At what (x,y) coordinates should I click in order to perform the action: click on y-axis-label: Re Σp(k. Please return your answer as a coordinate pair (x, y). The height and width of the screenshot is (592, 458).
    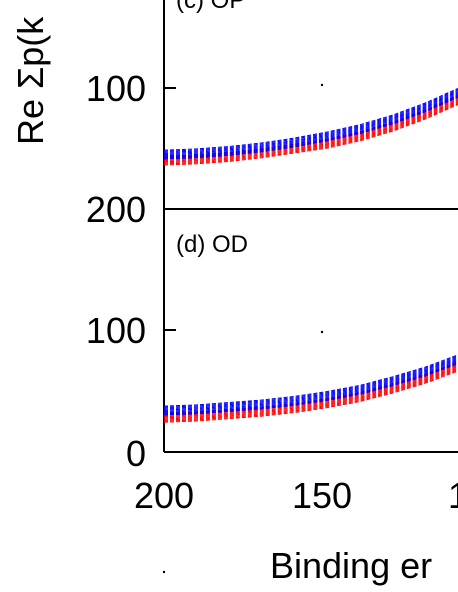
    Looking at the image, I should click on (30, 80).